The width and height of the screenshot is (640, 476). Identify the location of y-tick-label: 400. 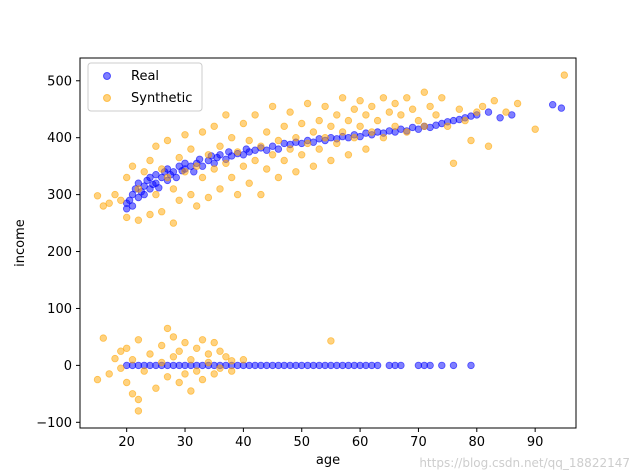
(59, 138).